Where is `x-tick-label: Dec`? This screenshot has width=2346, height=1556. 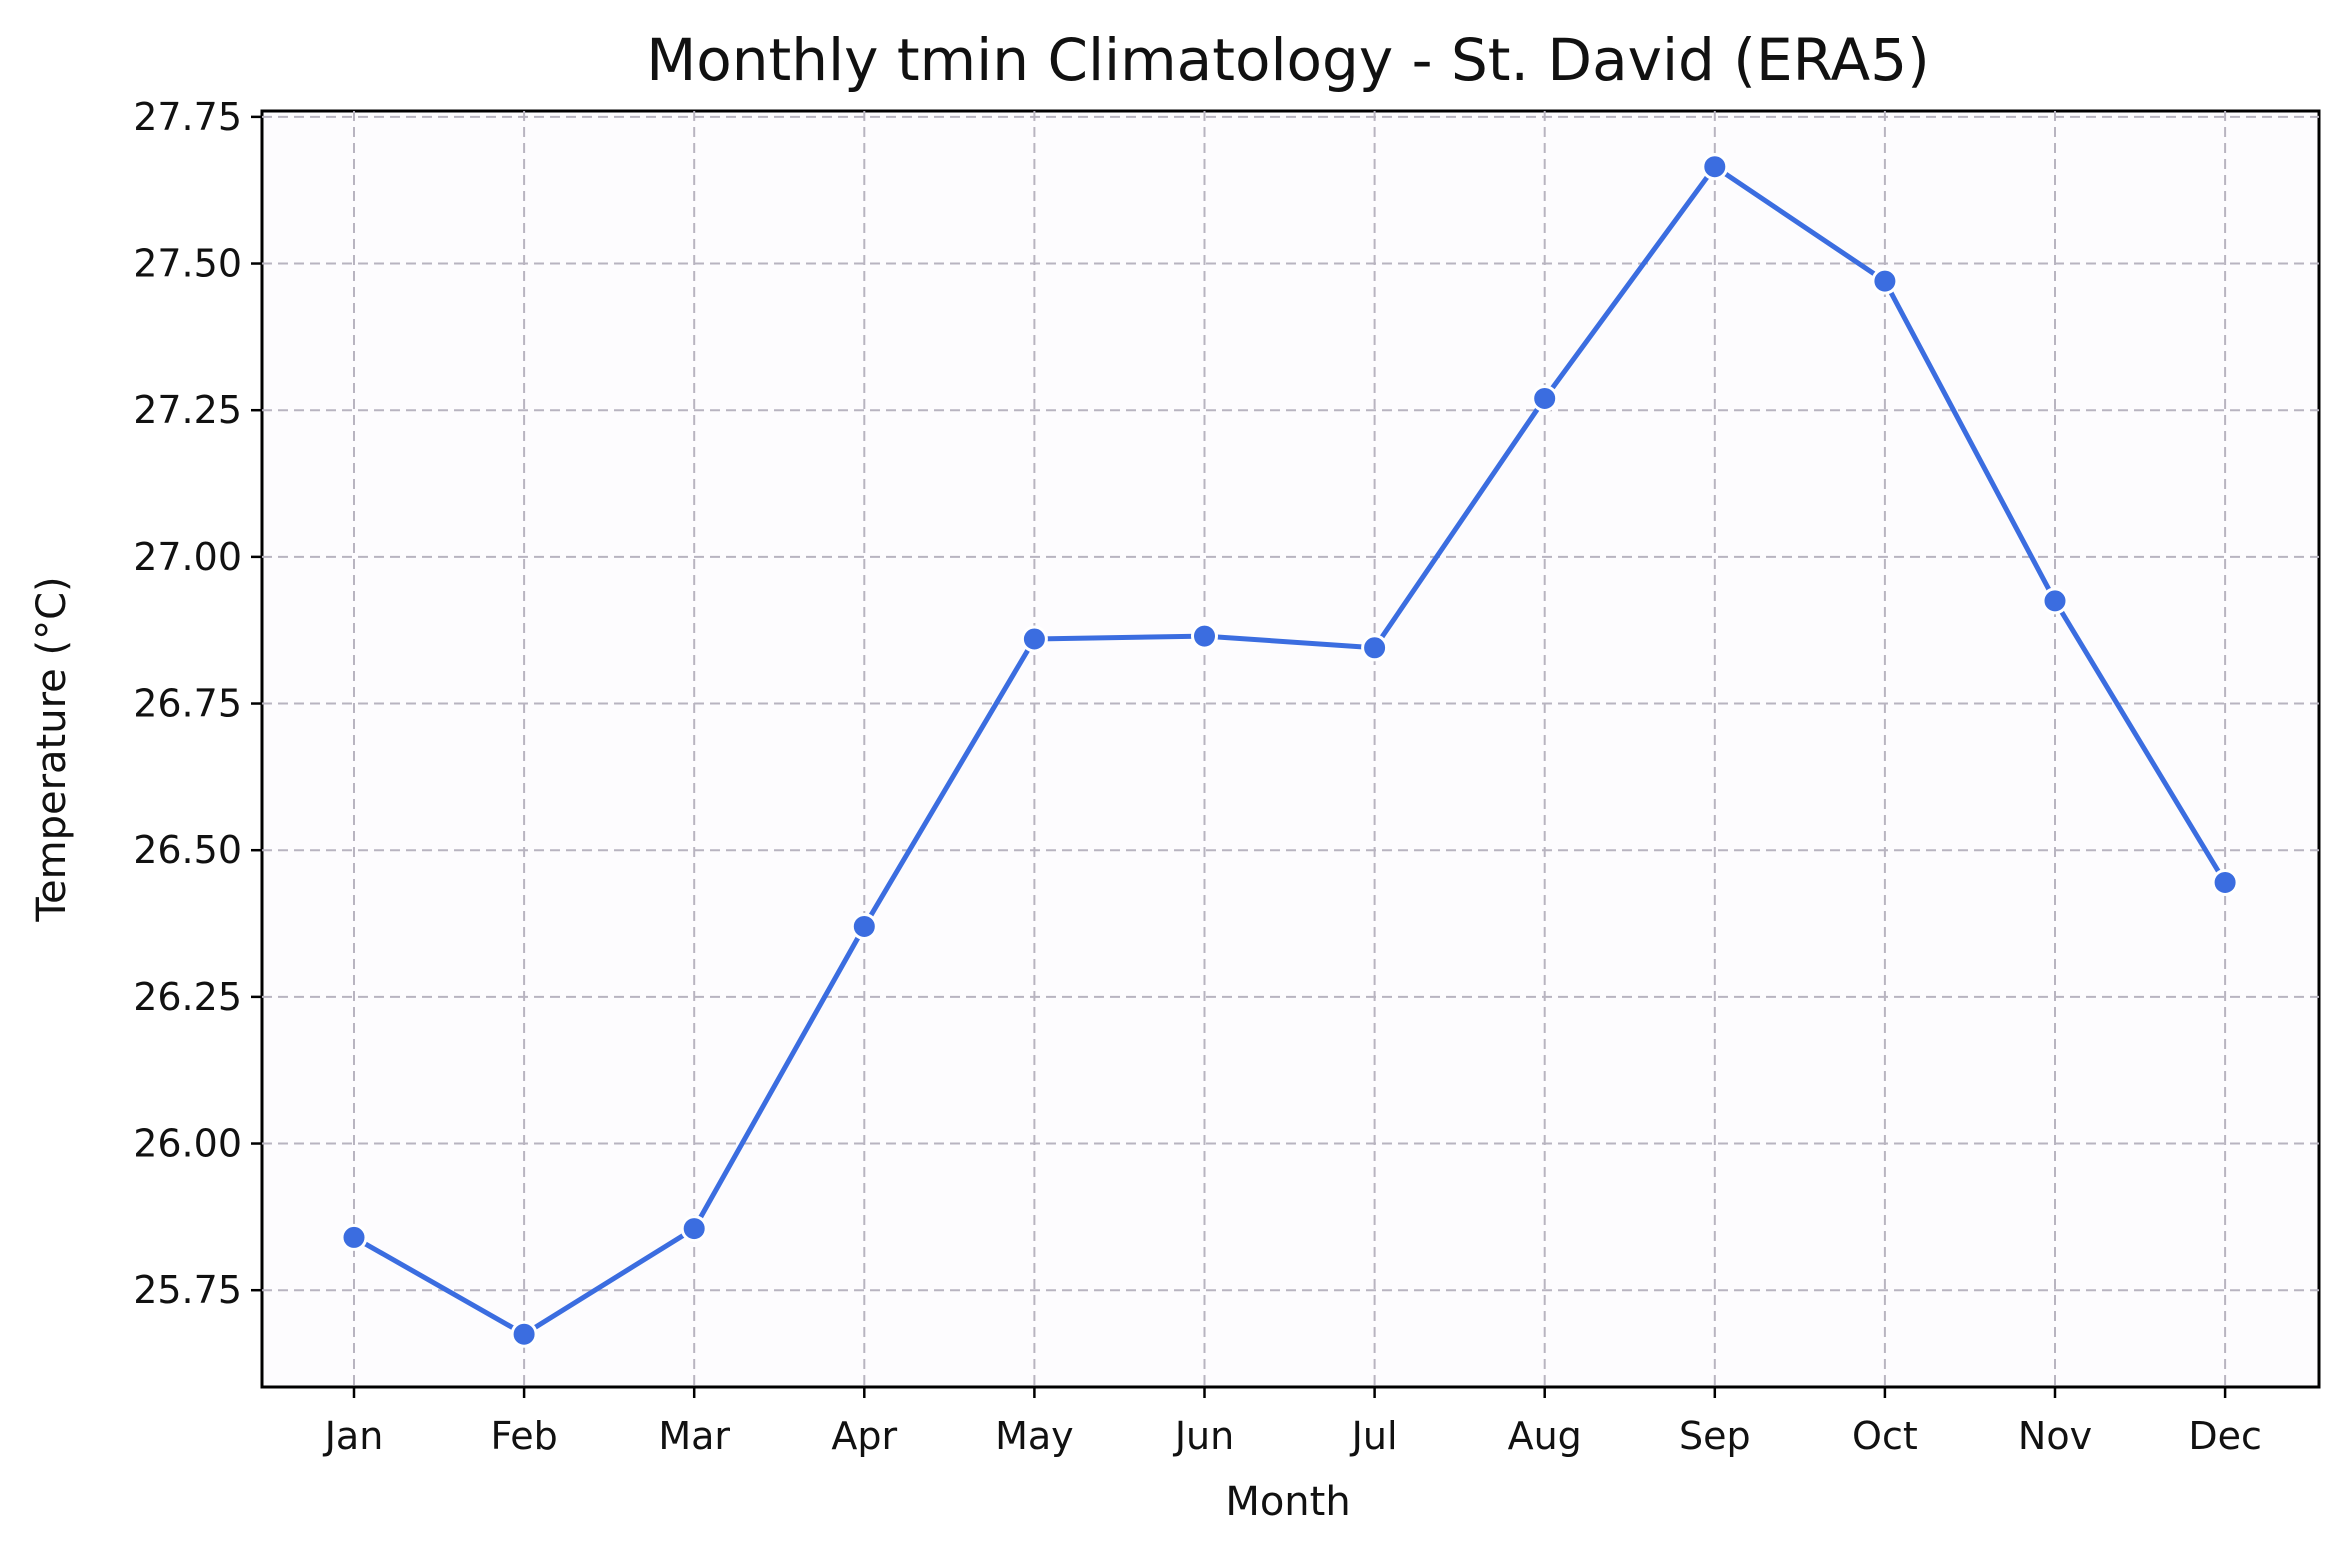 x-tick-label: Dec is located at coordinates (2225, 1436).